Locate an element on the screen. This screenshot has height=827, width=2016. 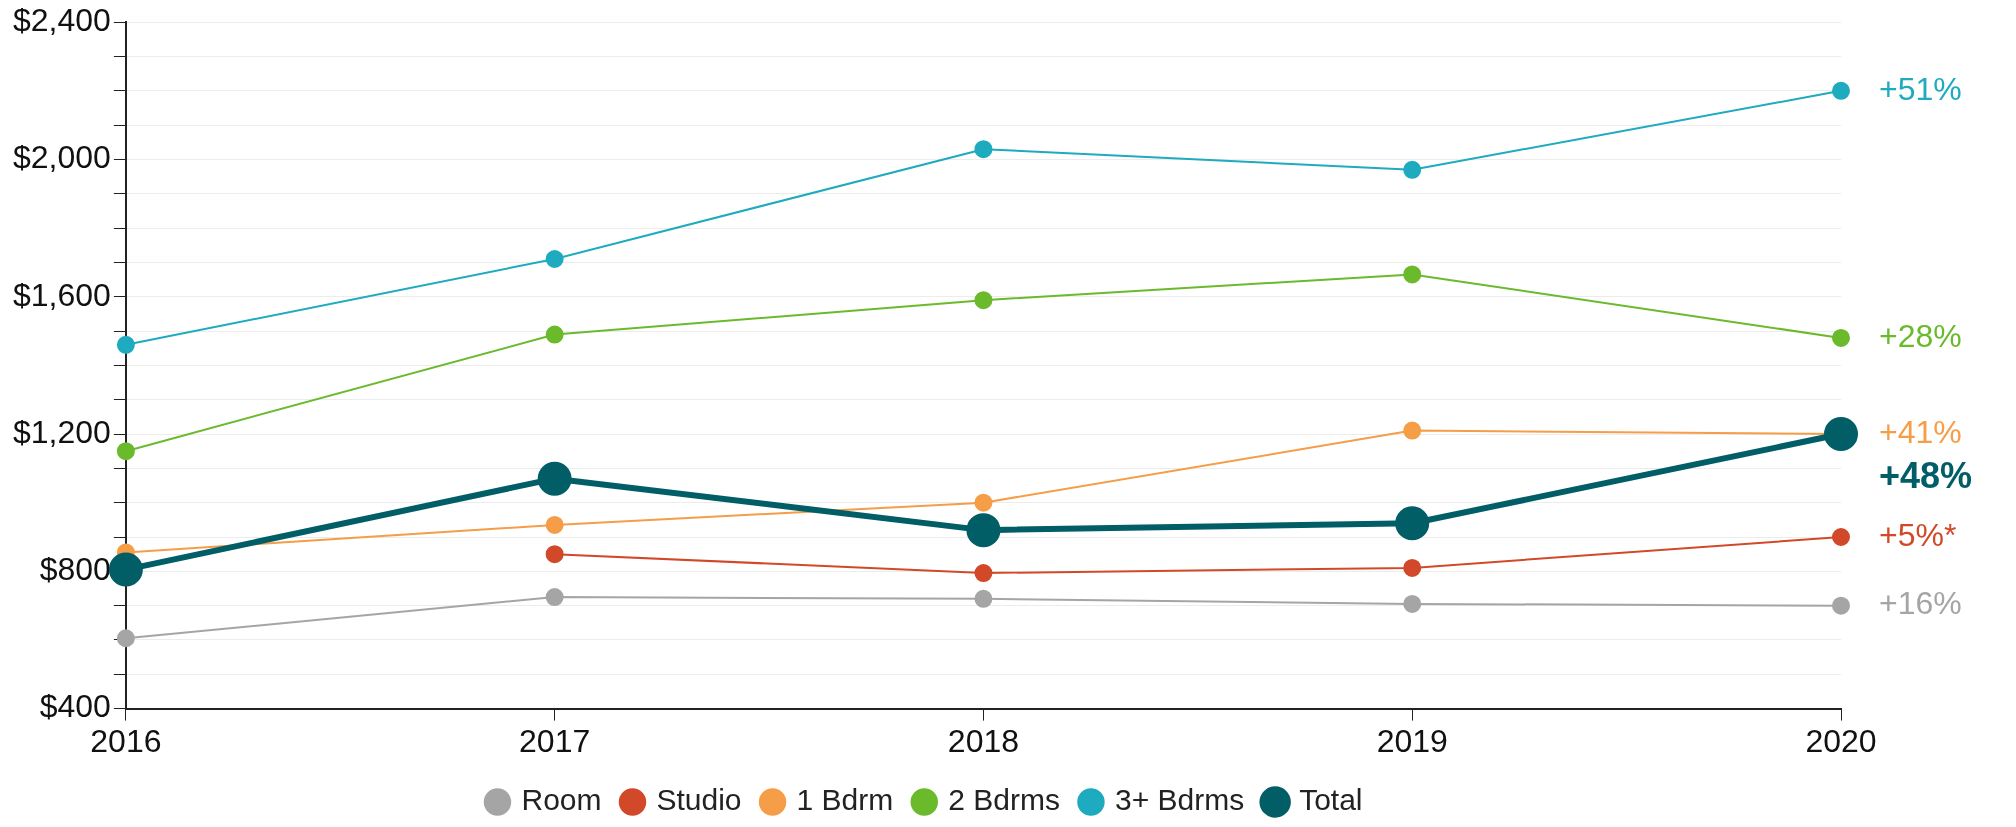
x-tick-label: 2018 is located at coordinates (983, 740).